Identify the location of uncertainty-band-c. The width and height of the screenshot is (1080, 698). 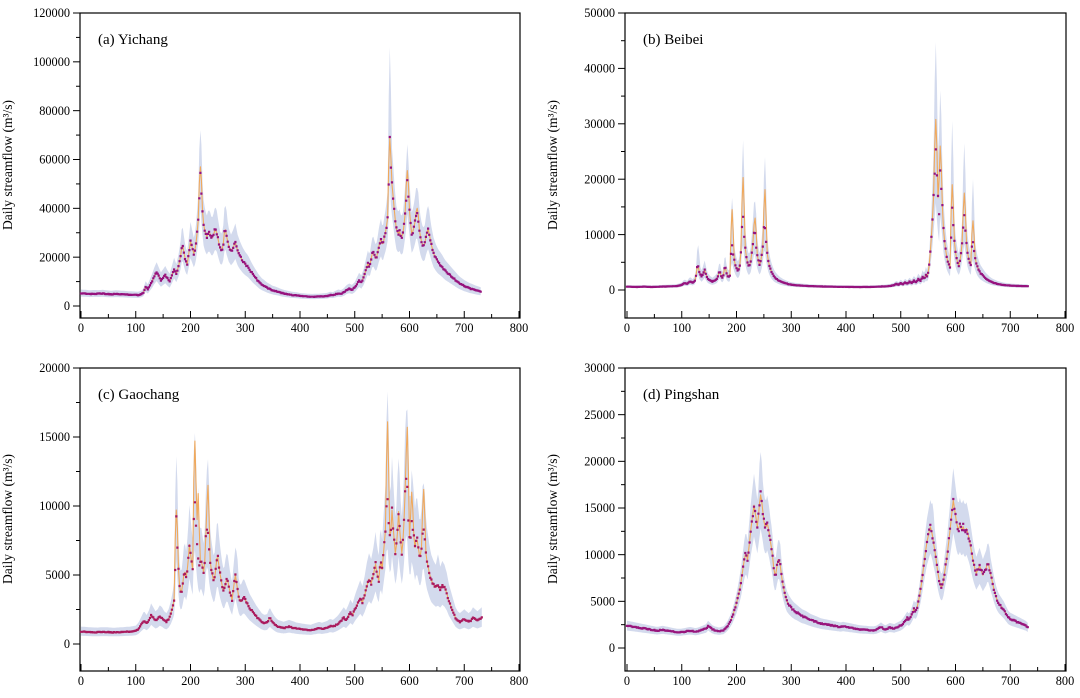
(281, 514).